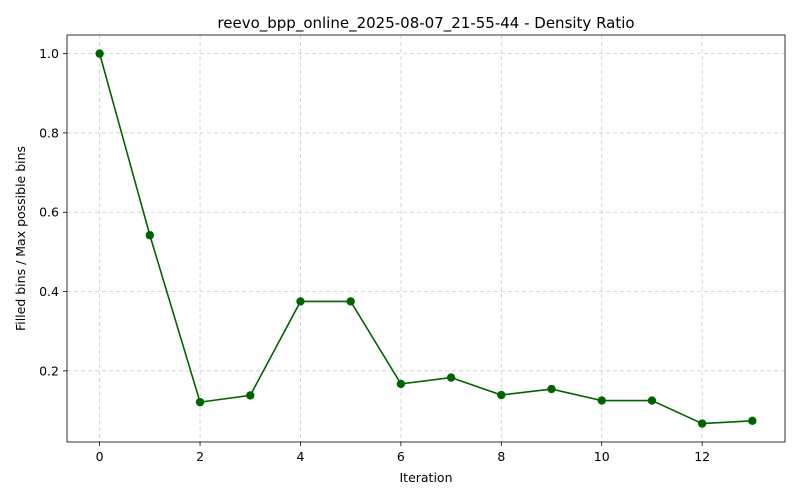  Describe the element at coordinates (401, 456) in the screenshot. I see `x-tick-label: 6` at that location.